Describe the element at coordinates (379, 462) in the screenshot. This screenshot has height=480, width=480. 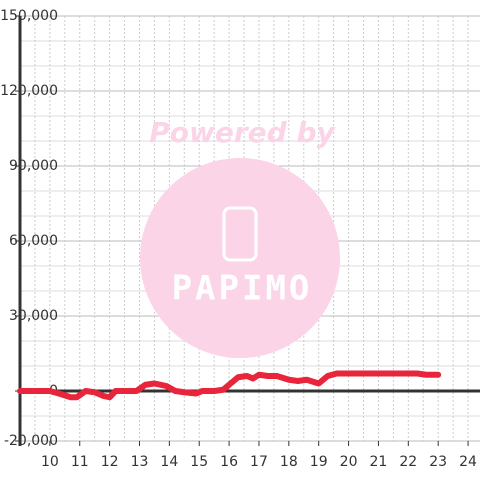
I see `x-tick-label: 21` at that location.